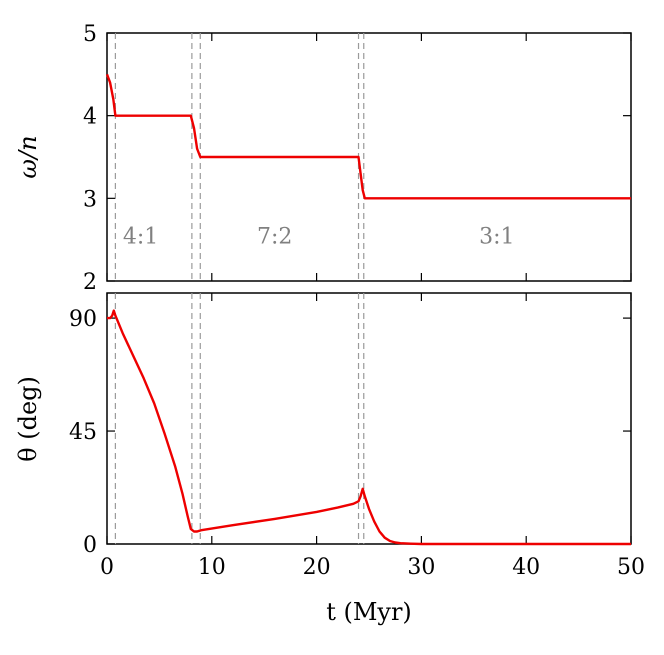  Describe the element at coordinates (369, 612) in the screenshot. I see `x-axis-label: t (Myr)` at that location.